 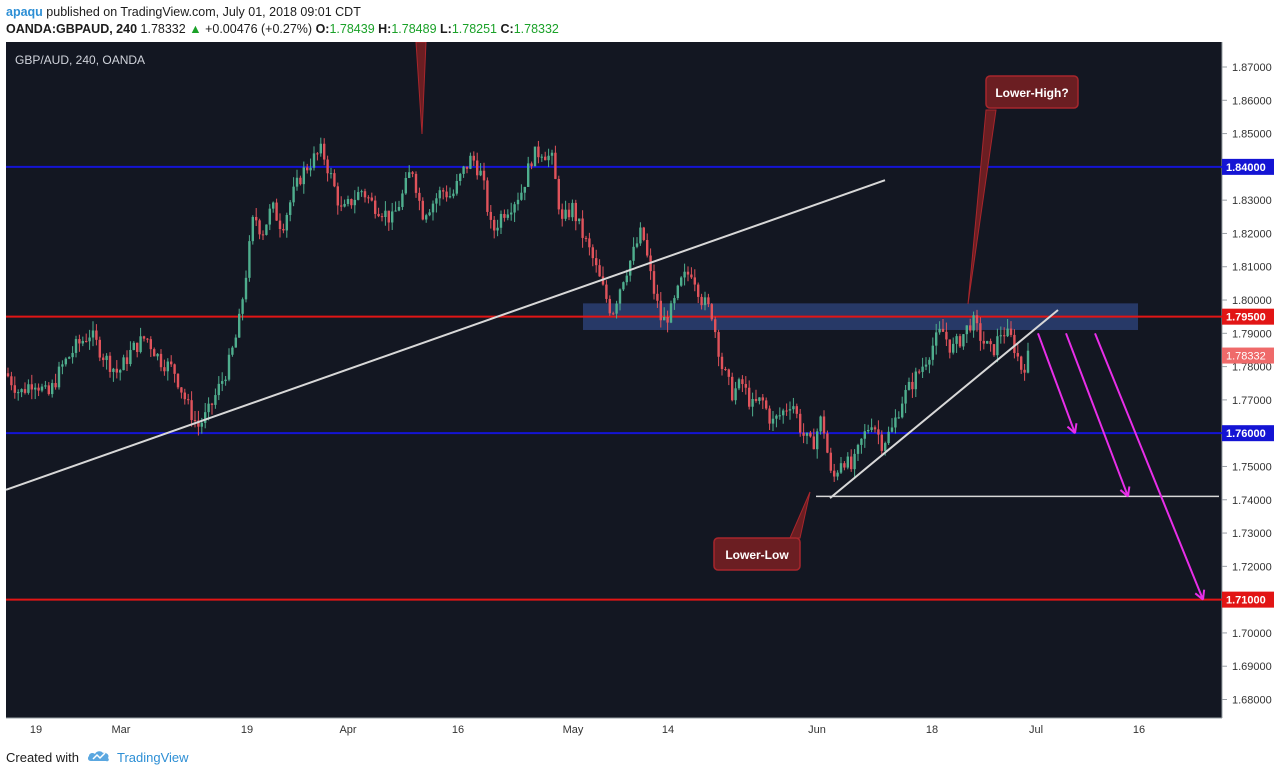 I want to click on time-tick-label: May, so click(x=573, y=730).